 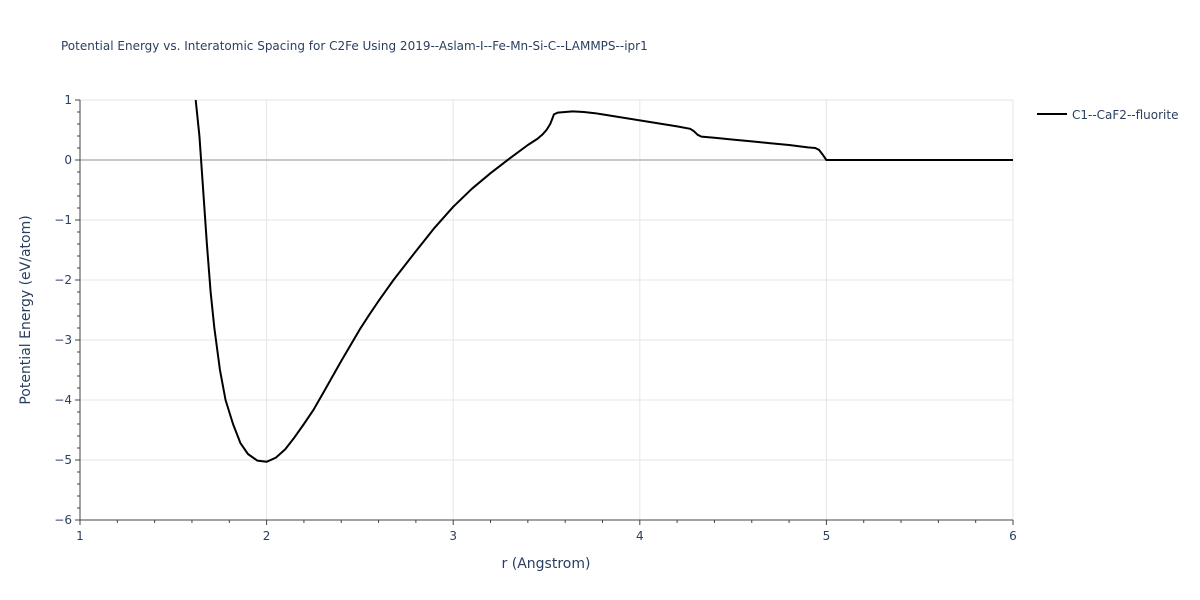 I want to click on y-tick-label: −4, so click(x=63, y=400).